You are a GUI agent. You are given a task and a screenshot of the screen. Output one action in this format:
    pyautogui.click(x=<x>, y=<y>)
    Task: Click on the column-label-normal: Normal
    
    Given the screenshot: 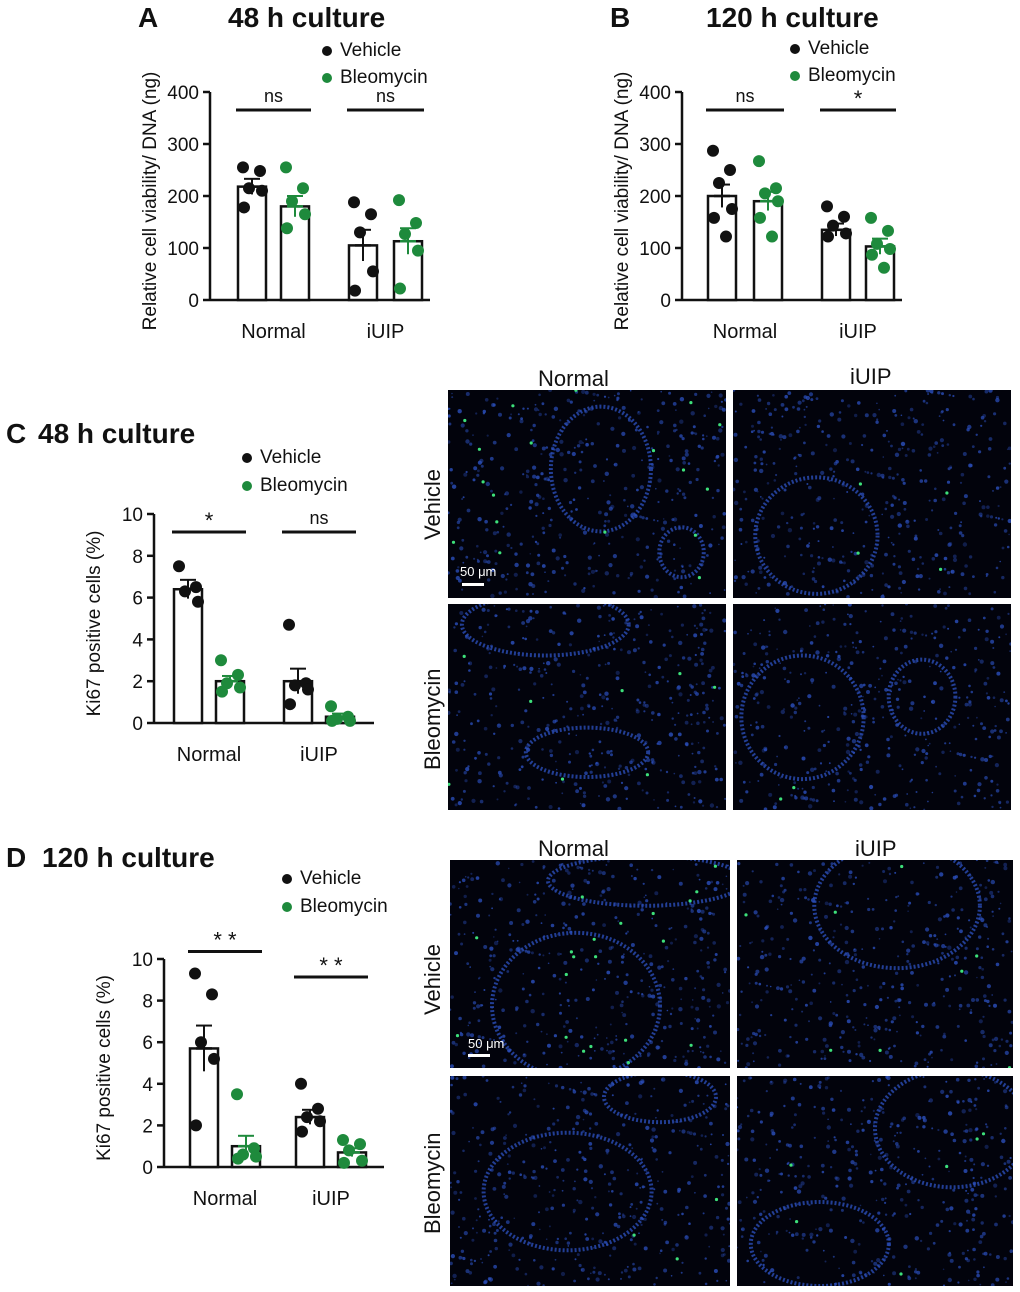 What is the action you would take?
    pyautogui.click(x=573, y=848)
    